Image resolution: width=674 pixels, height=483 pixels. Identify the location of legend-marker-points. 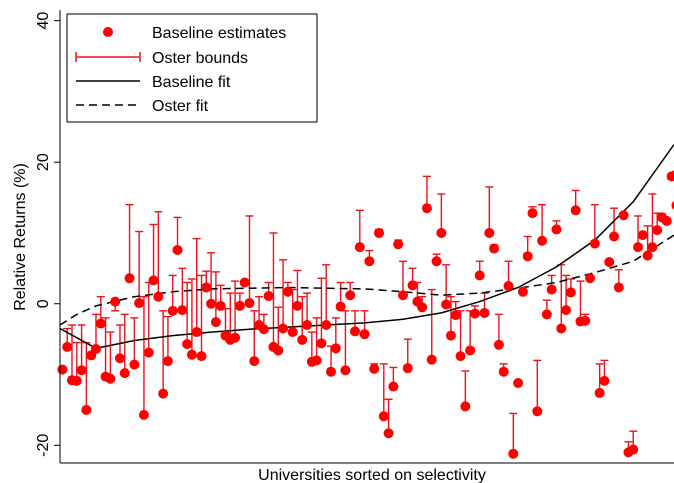
(108, 32).